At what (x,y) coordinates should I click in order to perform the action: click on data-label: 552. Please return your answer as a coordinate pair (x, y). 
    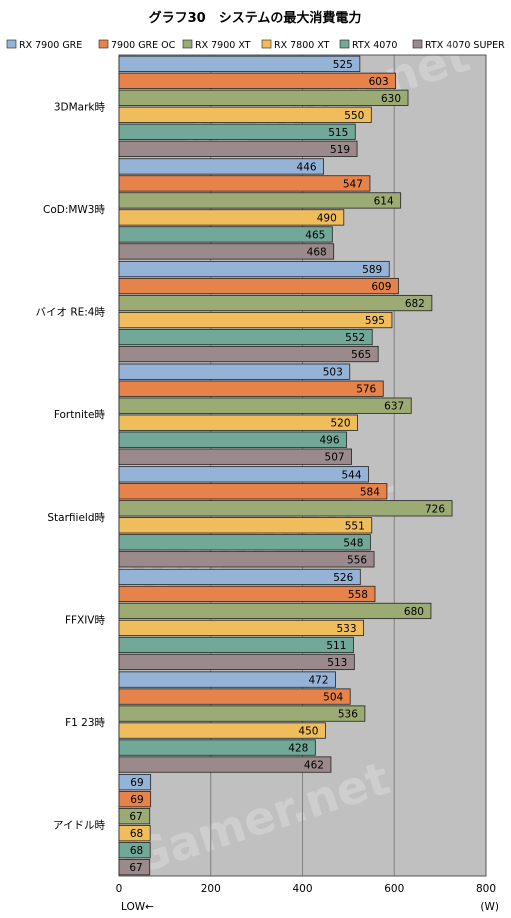
    Looking at the image, I should click on (355, 338).